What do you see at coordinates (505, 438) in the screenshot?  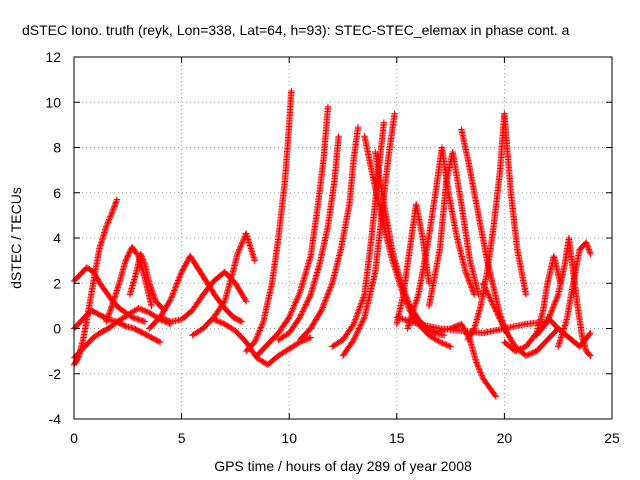 I see `x-tick-label: 20` at bounding box center [505, 438].